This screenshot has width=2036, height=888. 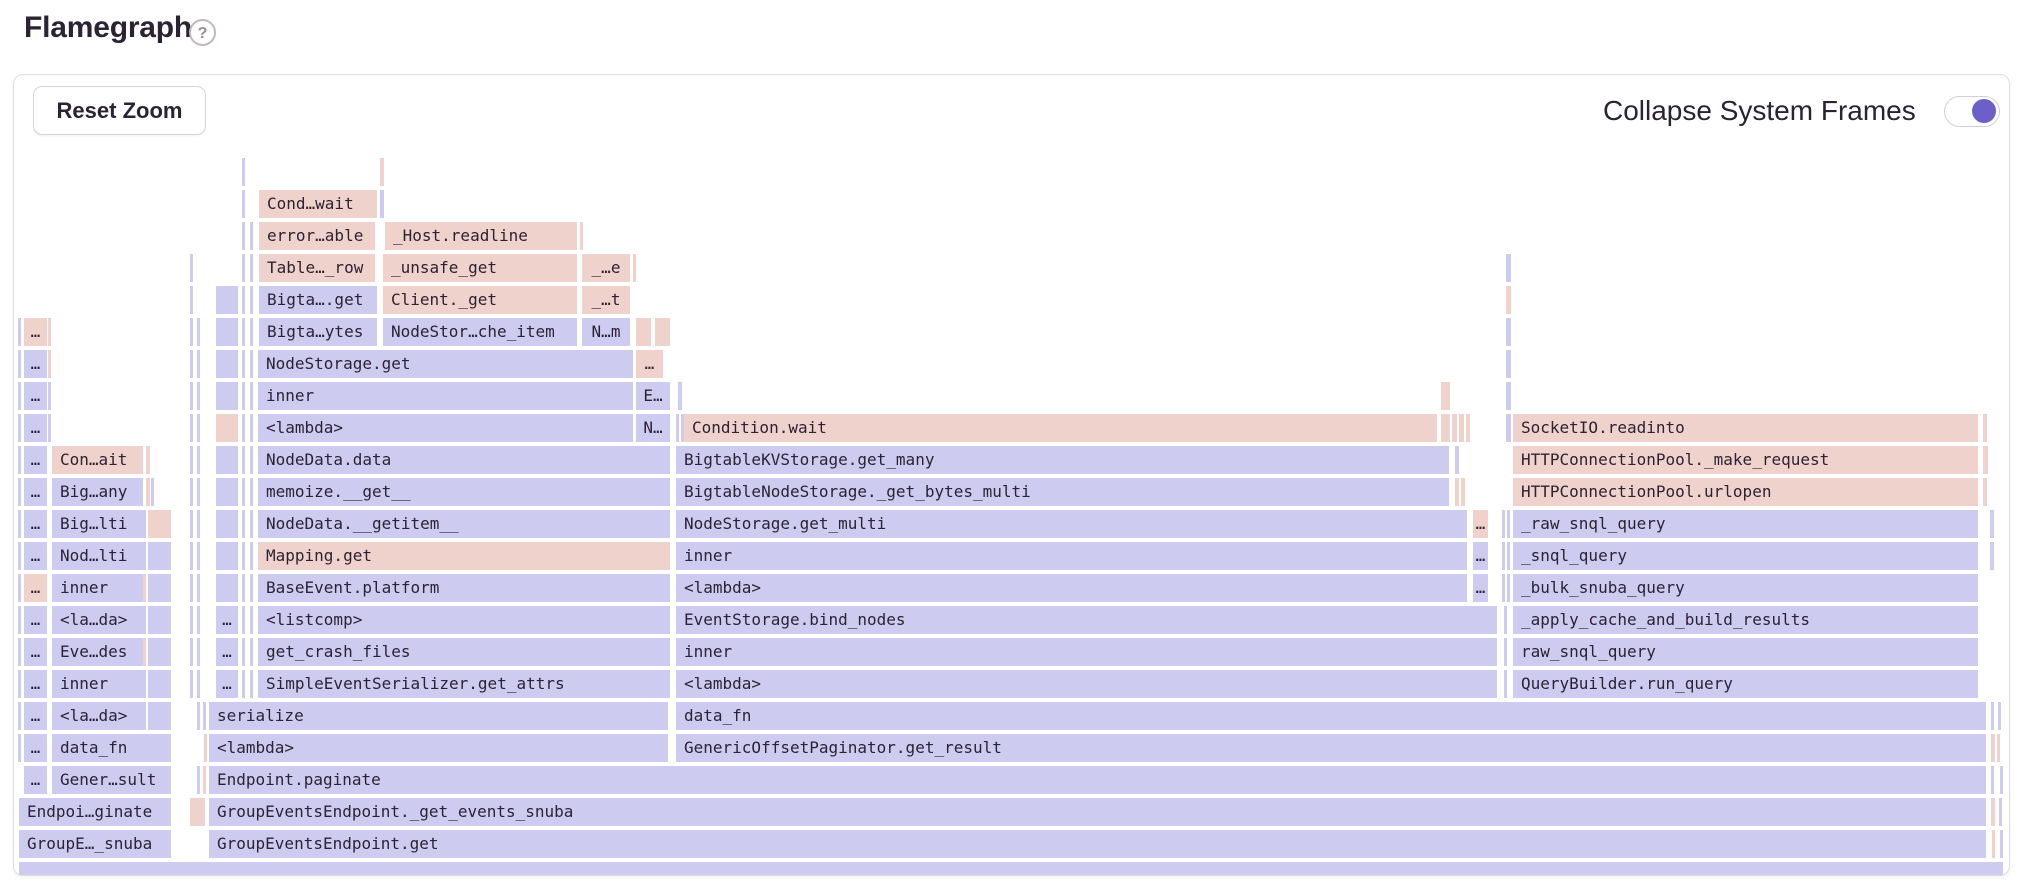 I want to click on flame-frame: NodeStorage.get, so click(x=445, y=364).